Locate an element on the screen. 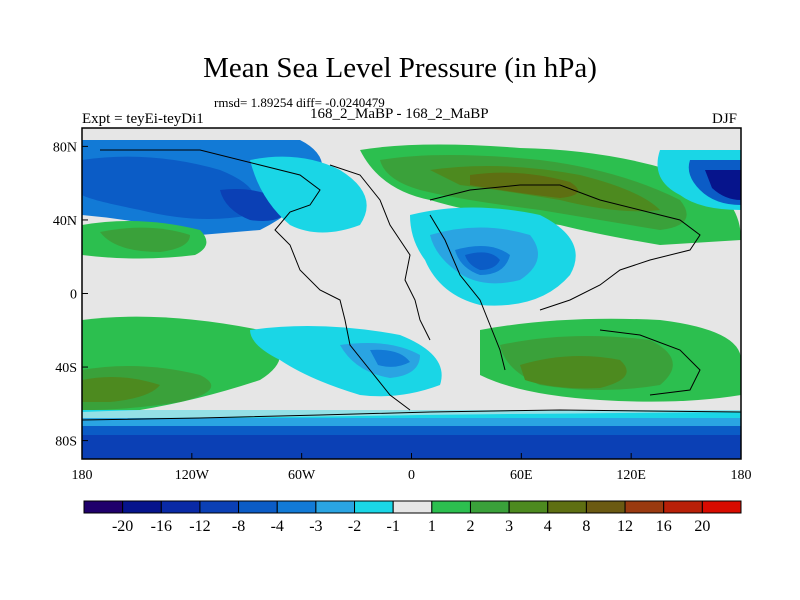 The width and height of the screenshot is (800, 600). indian-high-core is located at coordinates (573, 372).